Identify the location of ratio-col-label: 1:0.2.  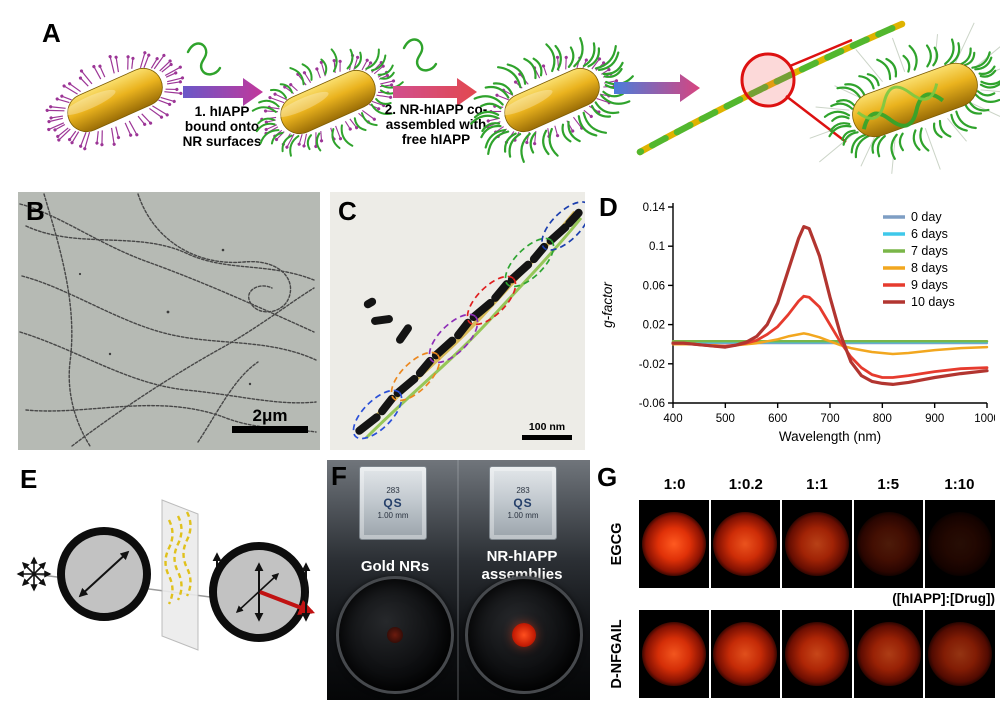
(745, 484).